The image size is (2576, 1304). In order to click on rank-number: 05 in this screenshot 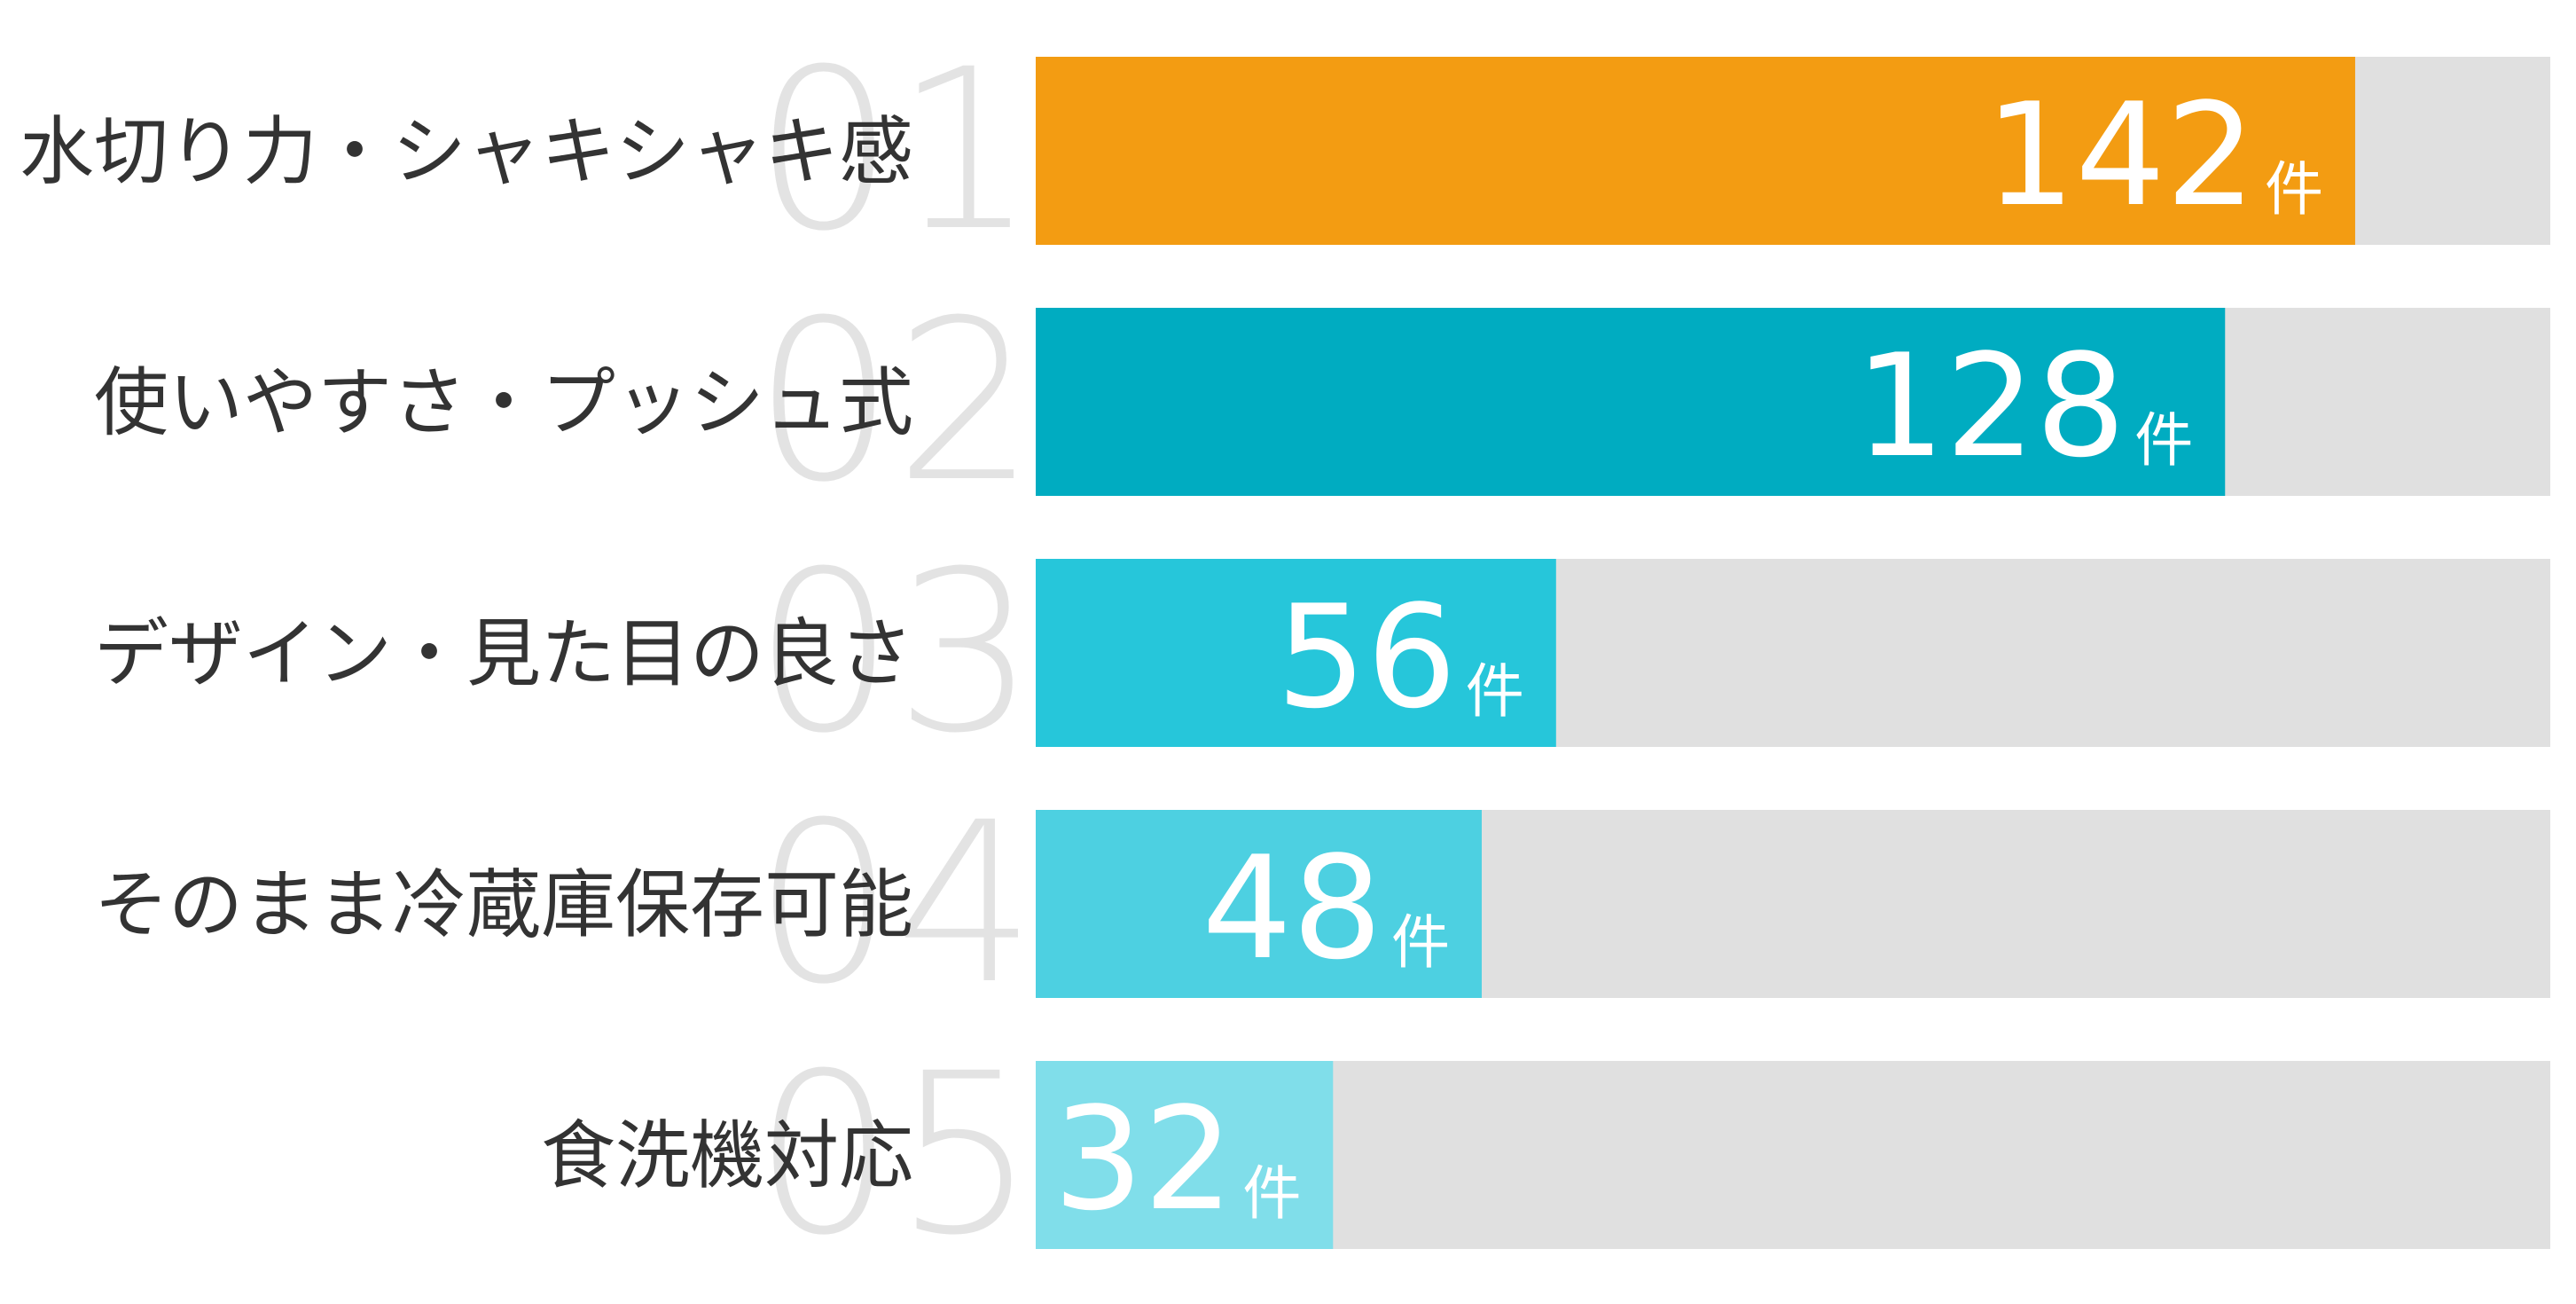, I will do `click(895, 1155)`.